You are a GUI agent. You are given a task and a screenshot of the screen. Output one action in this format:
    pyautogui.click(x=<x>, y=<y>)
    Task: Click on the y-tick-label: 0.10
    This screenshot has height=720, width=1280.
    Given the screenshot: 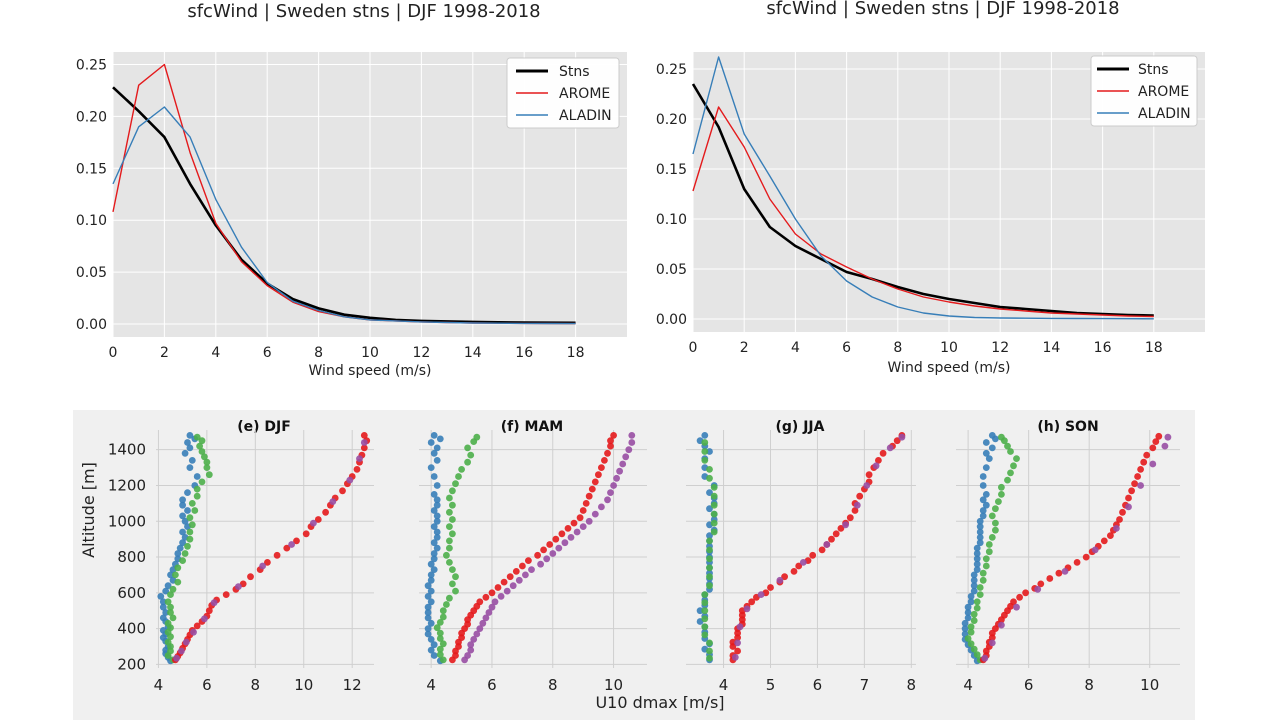 What is the action you would take?
    pyautogui.click(x=671, y=220)
    